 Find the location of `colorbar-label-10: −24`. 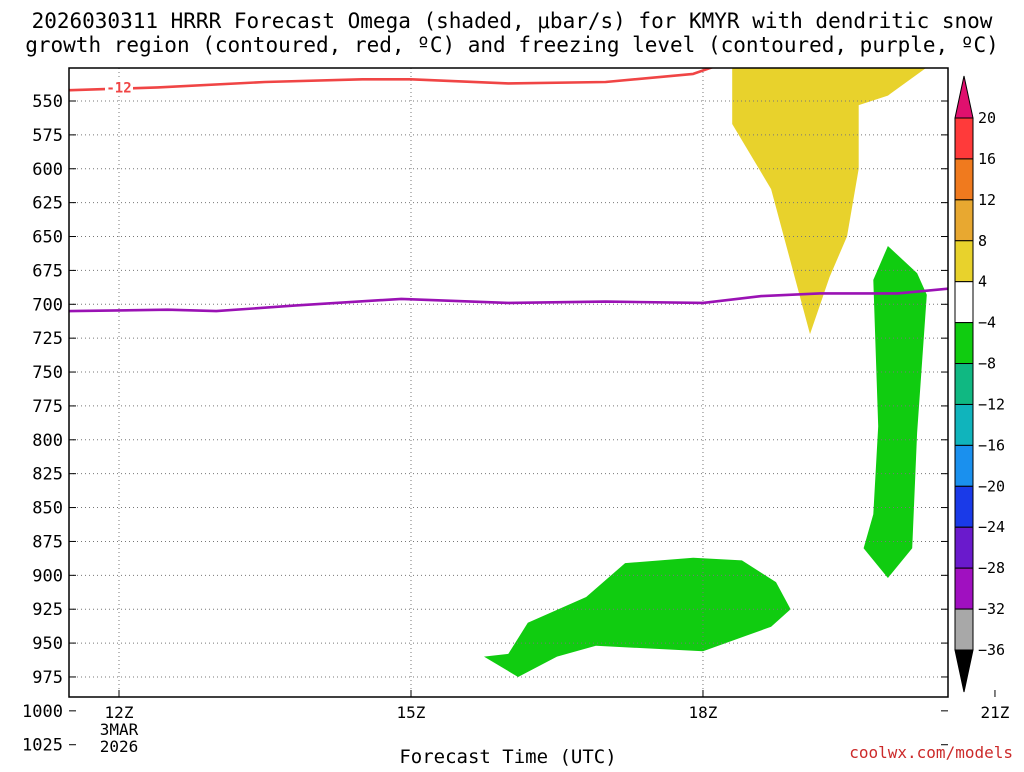

colorbar-label-10: −24 is located at coordinates (991, 527).